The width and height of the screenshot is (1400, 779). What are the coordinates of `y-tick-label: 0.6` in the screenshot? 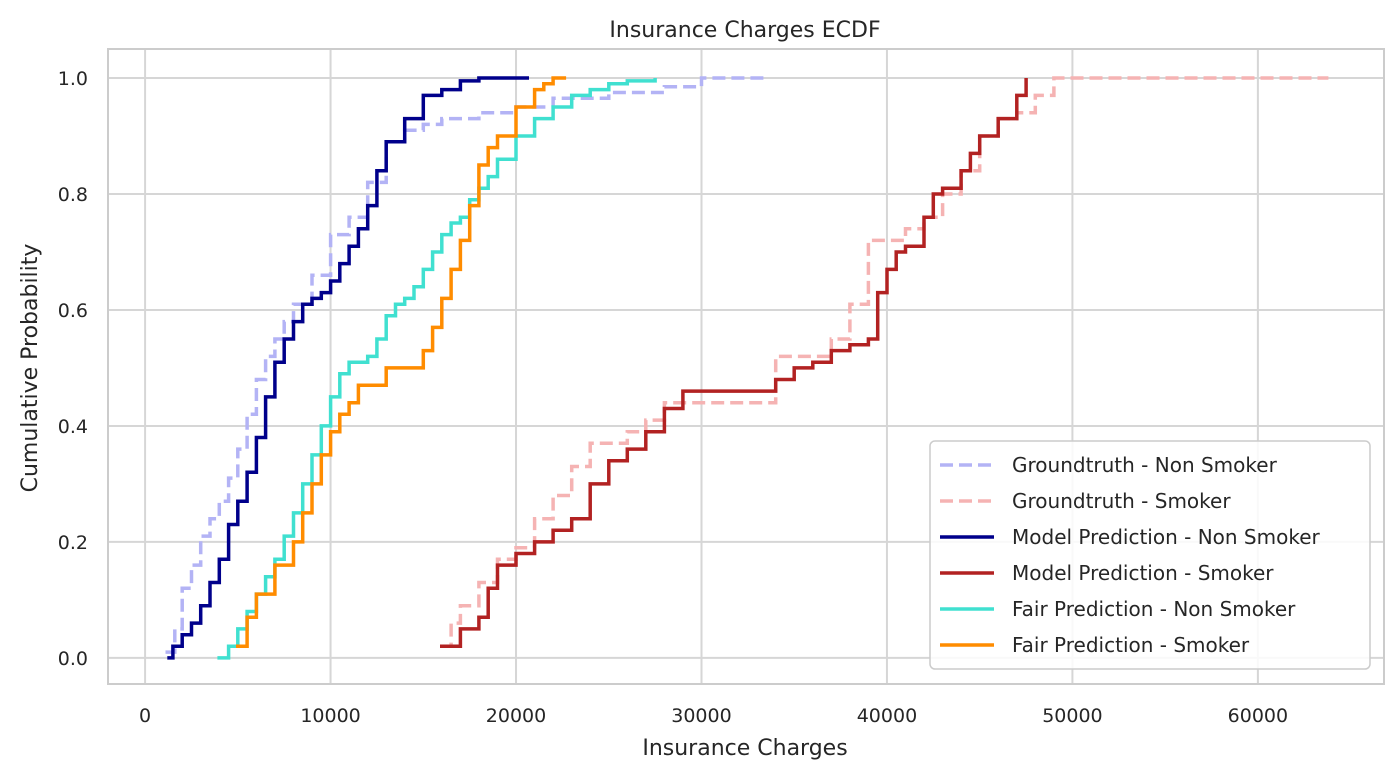 It's located at (73, 311).